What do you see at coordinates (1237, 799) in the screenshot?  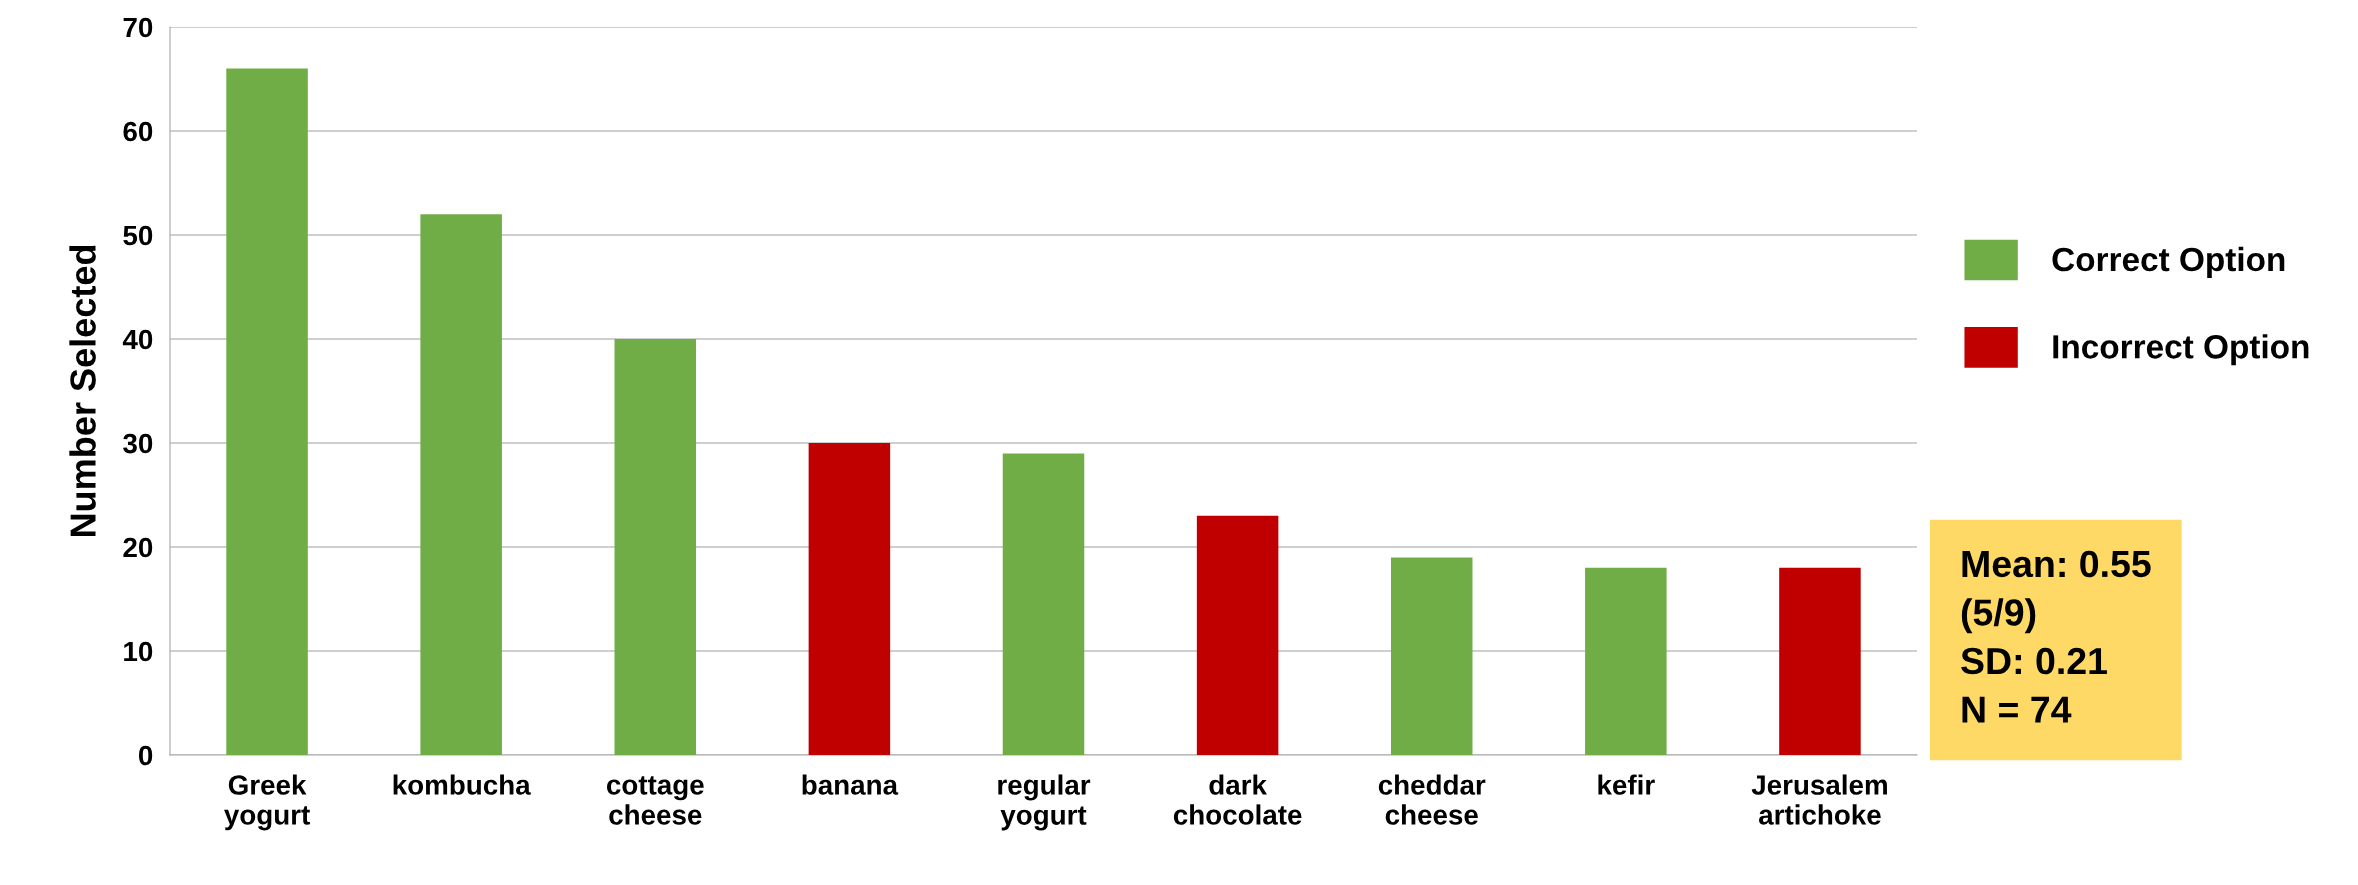 I see `x-tick-label: dark chocolate` at bounding box center [1237, 799].